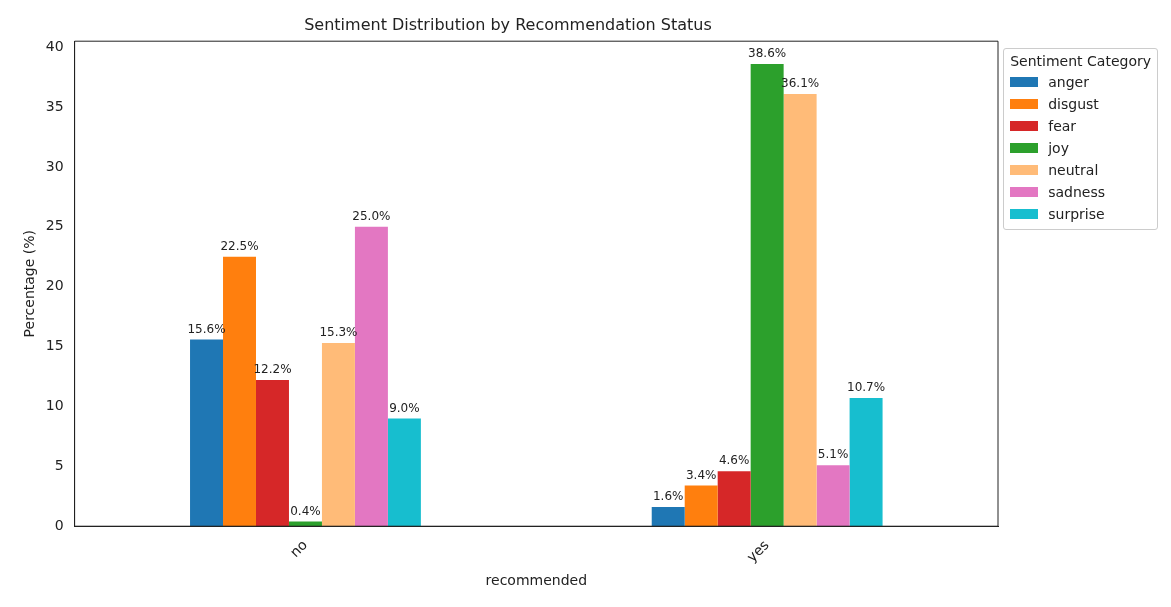  I want to click on legend-label: anger, so click(1068, 82).